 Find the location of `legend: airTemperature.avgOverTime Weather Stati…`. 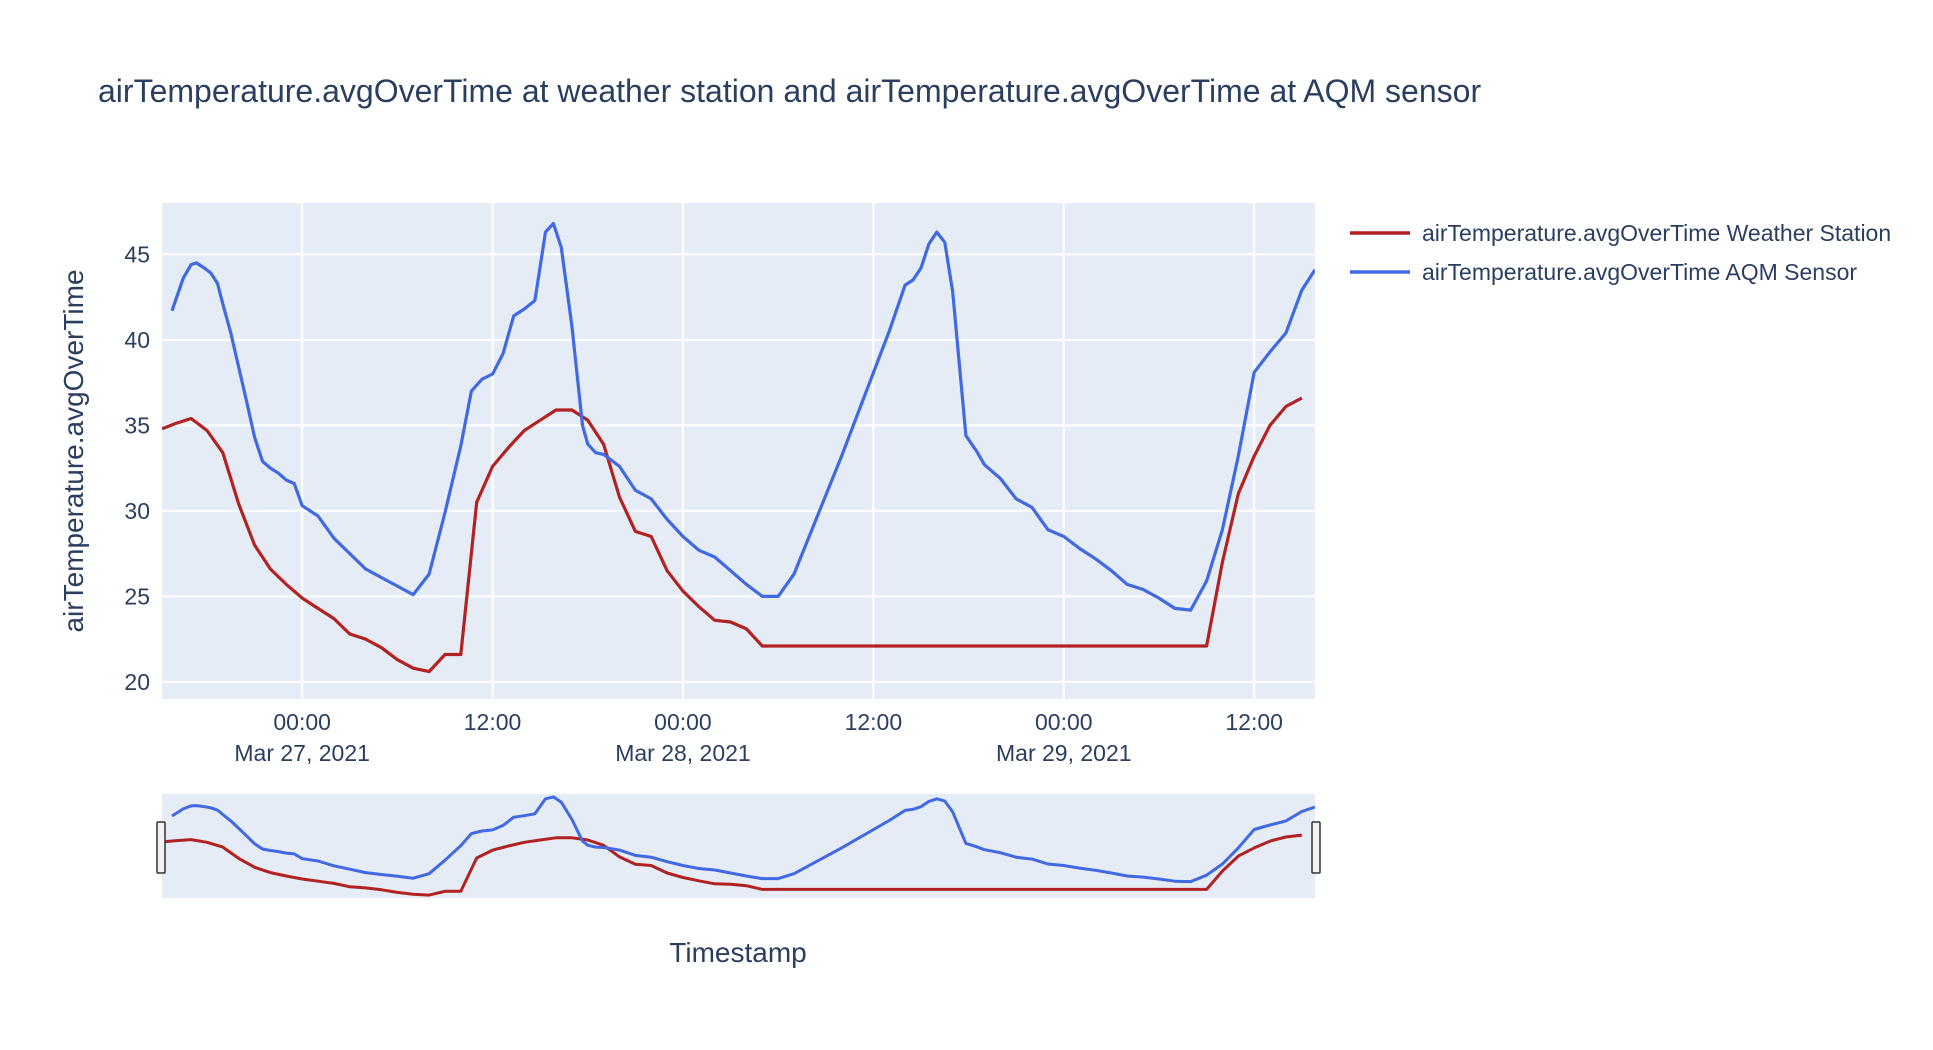

legend: airTemperature.avgOverTime Weather Stati… is located at coordinates (1620, 252).